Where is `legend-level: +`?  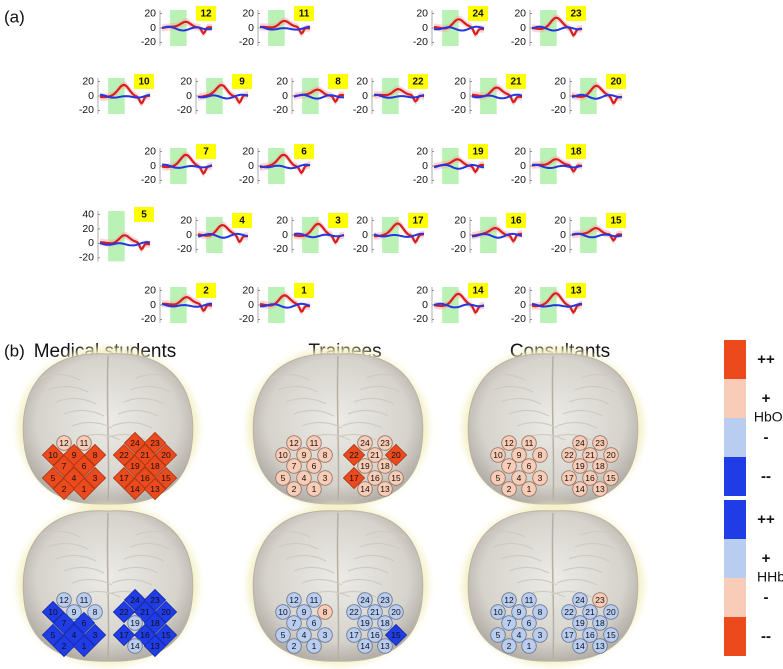
legend-level: + is located at coordinates (766, 398).